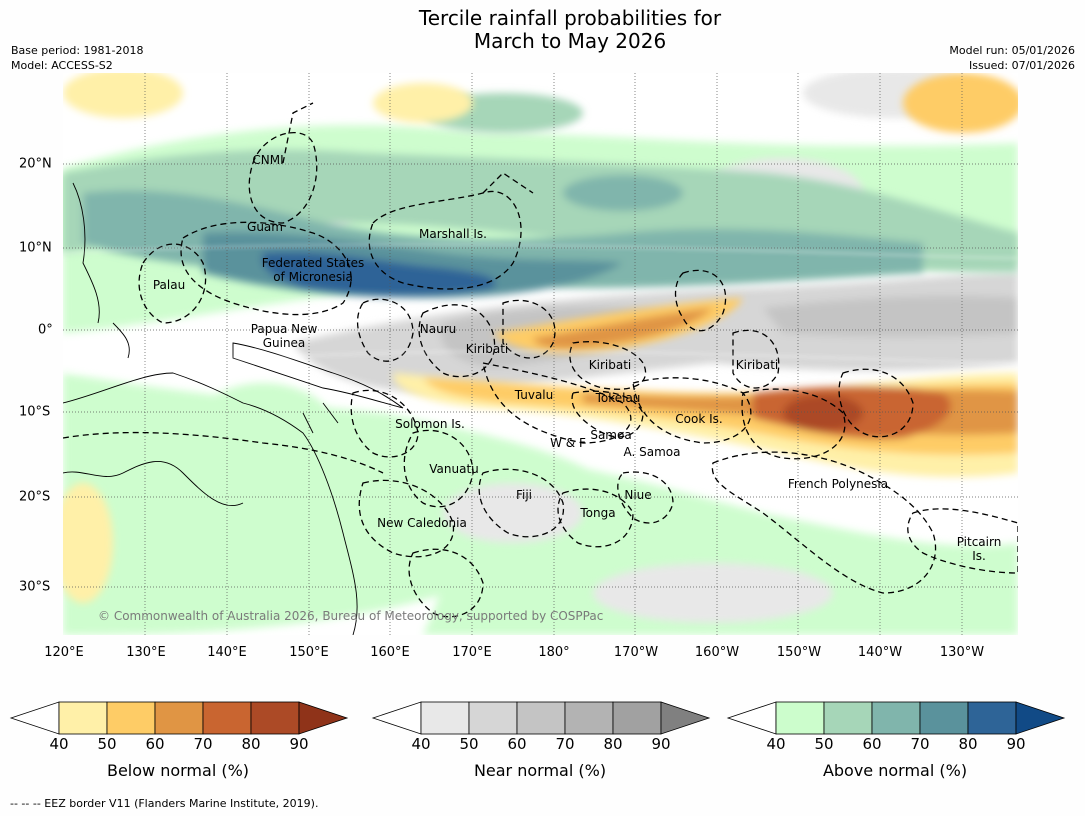 This screenshot has height=816, width=1085. What do you see at coordinates (45, 330) in the screenshot?
I see `y-tick-0: 0°` at bounding box center [45, 330].